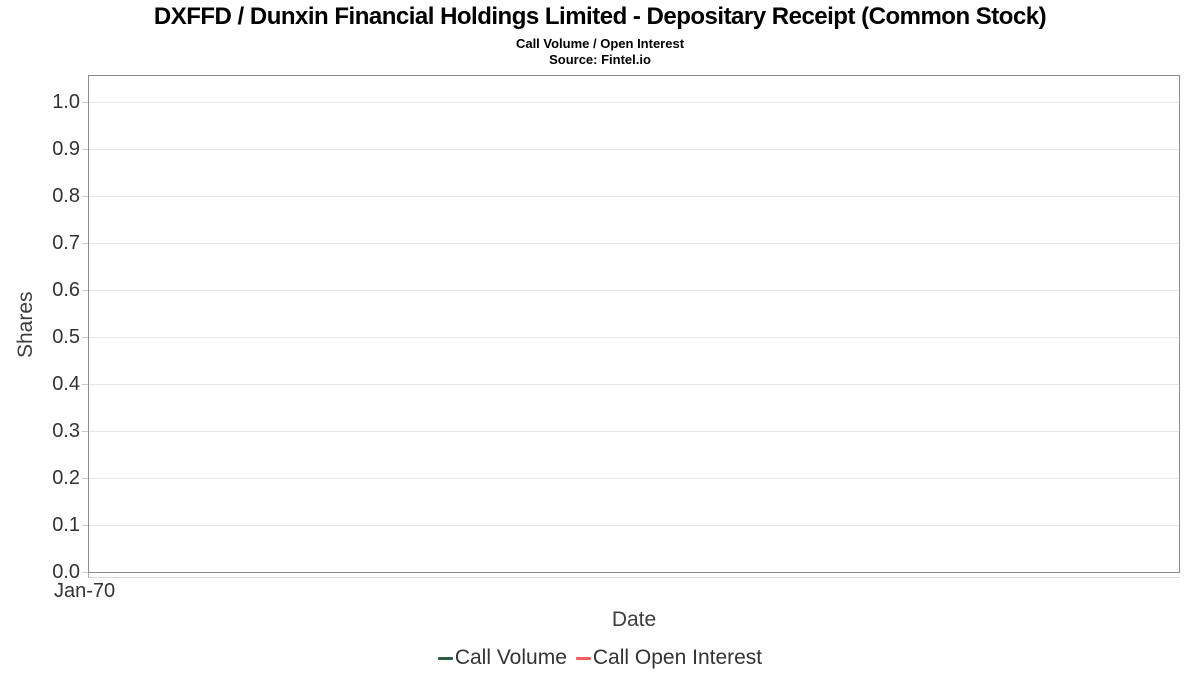  I want to click on legend: Call Volume Call Open Interest, so click(600, 658).